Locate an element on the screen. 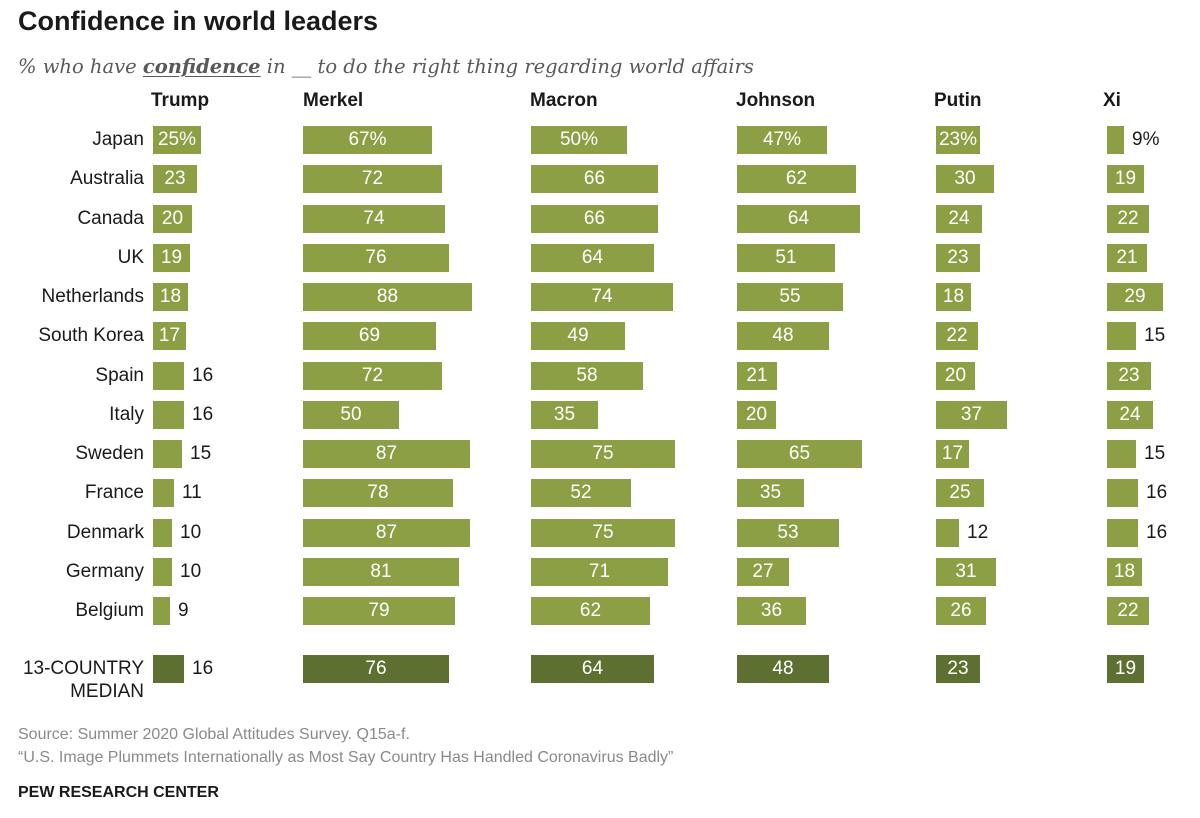 Image resolution: width=1200 pixels, height=818 pixels. data-value-label: 65 is located at coordinates (799, 453).